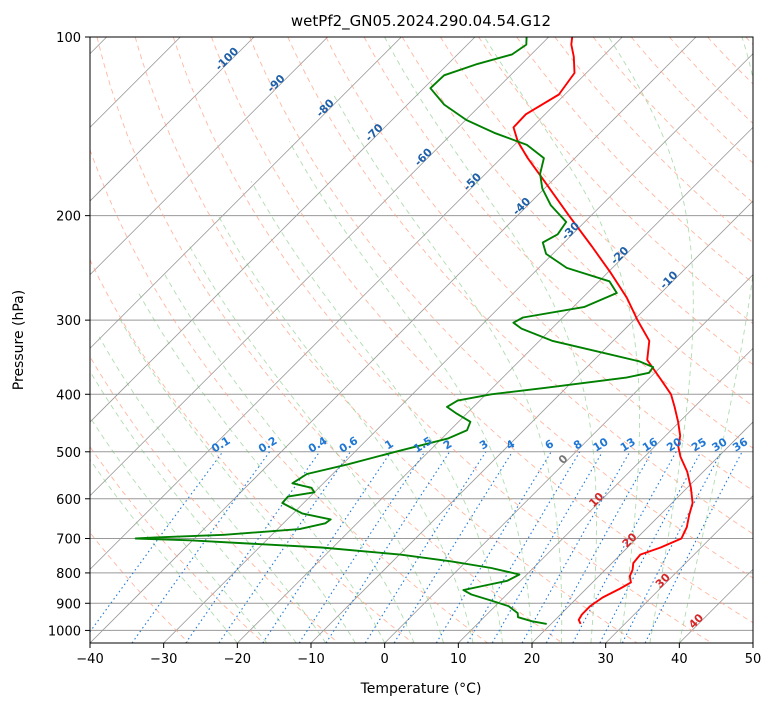  I want to click on y-axis-label: Pressure (hPa), so click(19, 340).